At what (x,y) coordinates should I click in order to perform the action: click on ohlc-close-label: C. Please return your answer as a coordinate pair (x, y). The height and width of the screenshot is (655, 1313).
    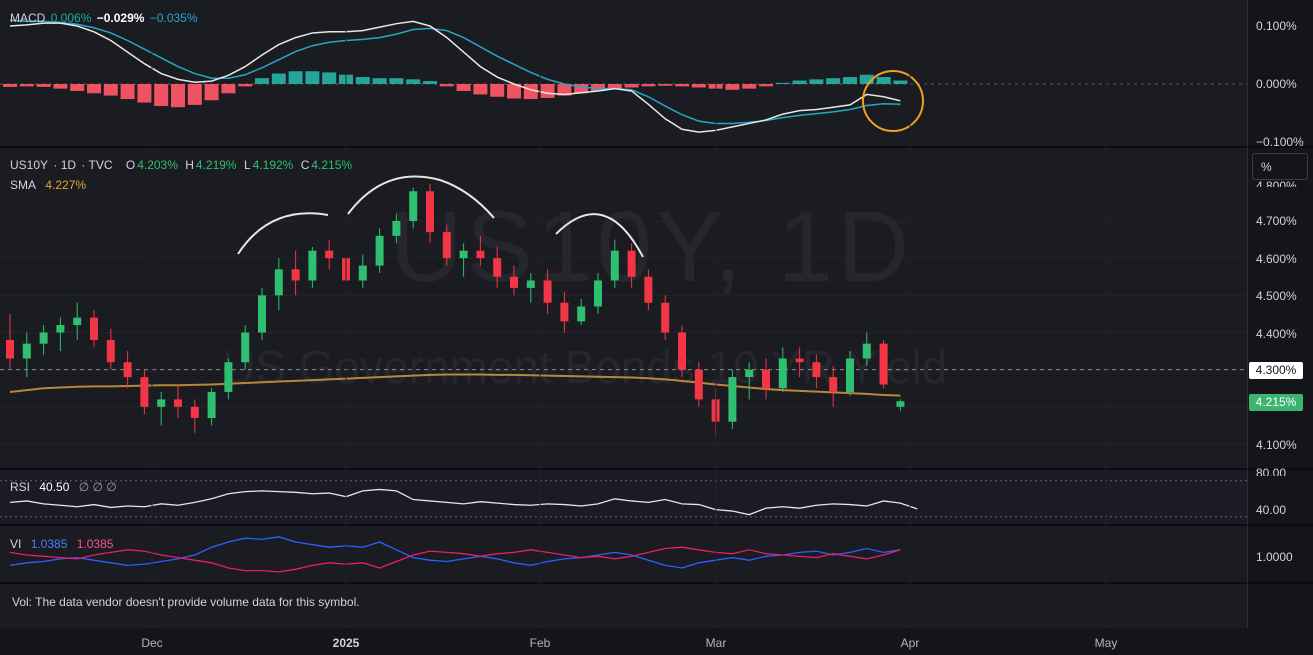
    Looking at the image, I should click on (305, 165).